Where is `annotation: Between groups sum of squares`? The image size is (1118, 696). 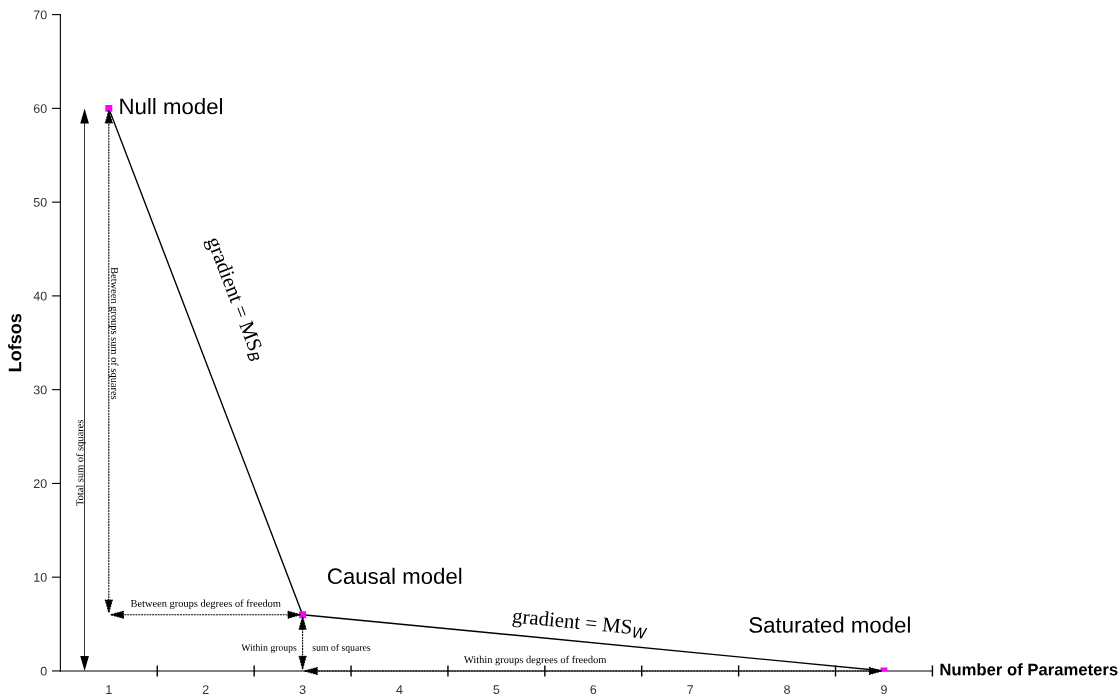
annotation: Between groups sum of squares is located at coordinates (113, 333).